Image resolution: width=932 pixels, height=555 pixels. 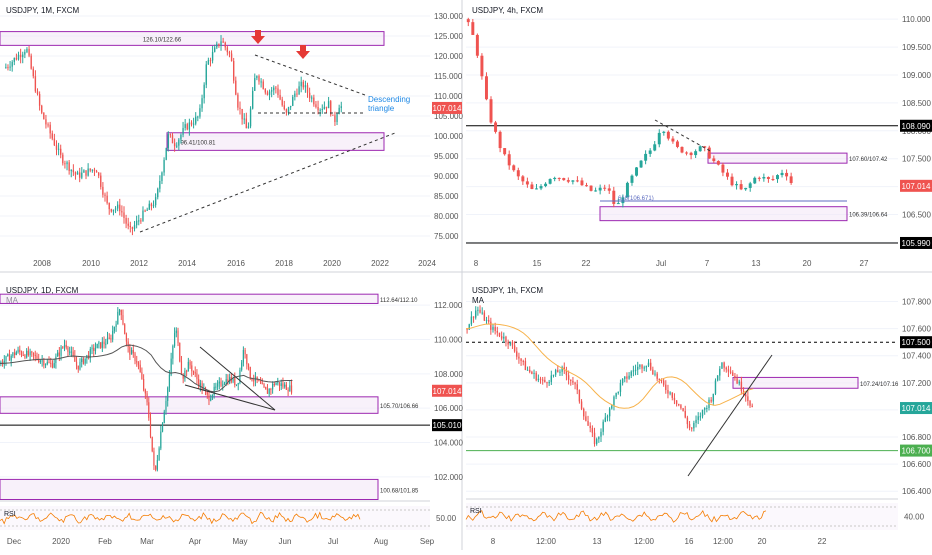 What do you see at coordinates (448, 16) in the screenshot?
I see `y-tick-label: 130.000` at bounding box center [448, 16].